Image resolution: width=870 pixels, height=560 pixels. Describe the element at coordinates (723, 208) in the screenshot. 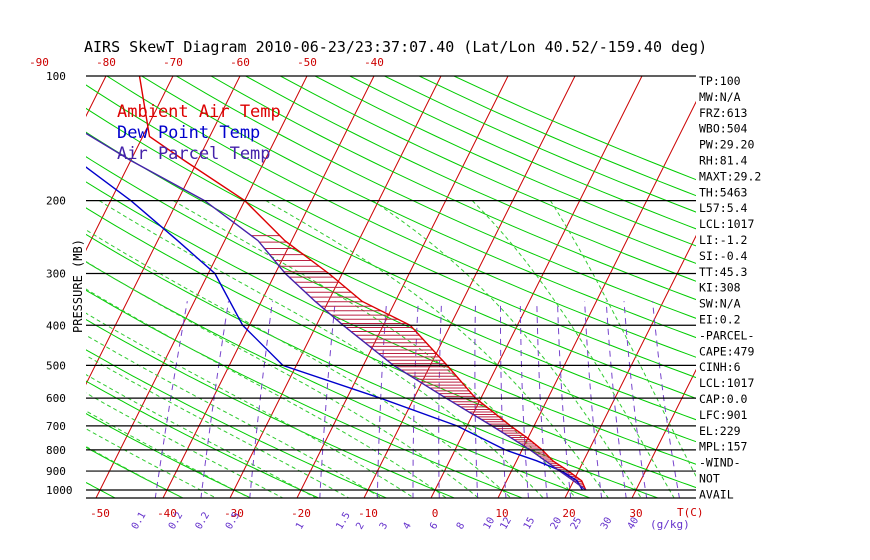

I see `index-entry: L57:5.4` at that location.